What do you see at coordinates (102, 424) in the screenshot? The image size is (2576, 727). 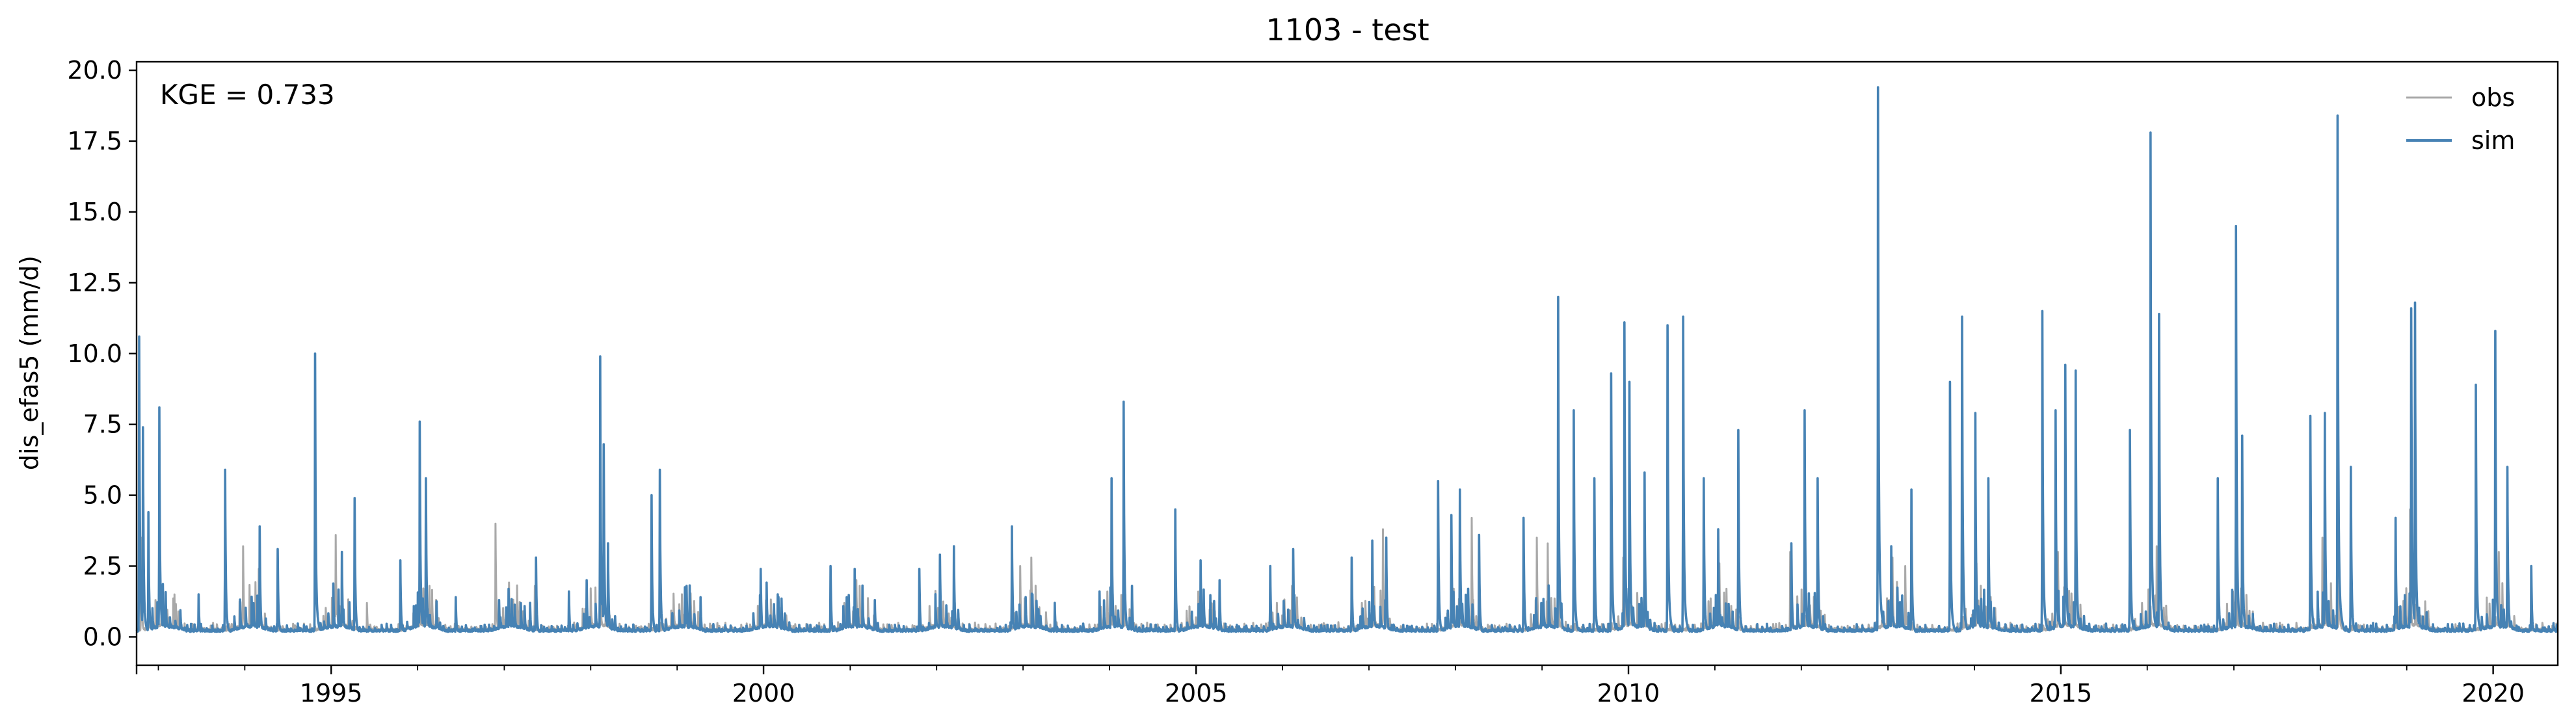 I see `y-tick-label: 7.5` at bounding box center [102, 424].